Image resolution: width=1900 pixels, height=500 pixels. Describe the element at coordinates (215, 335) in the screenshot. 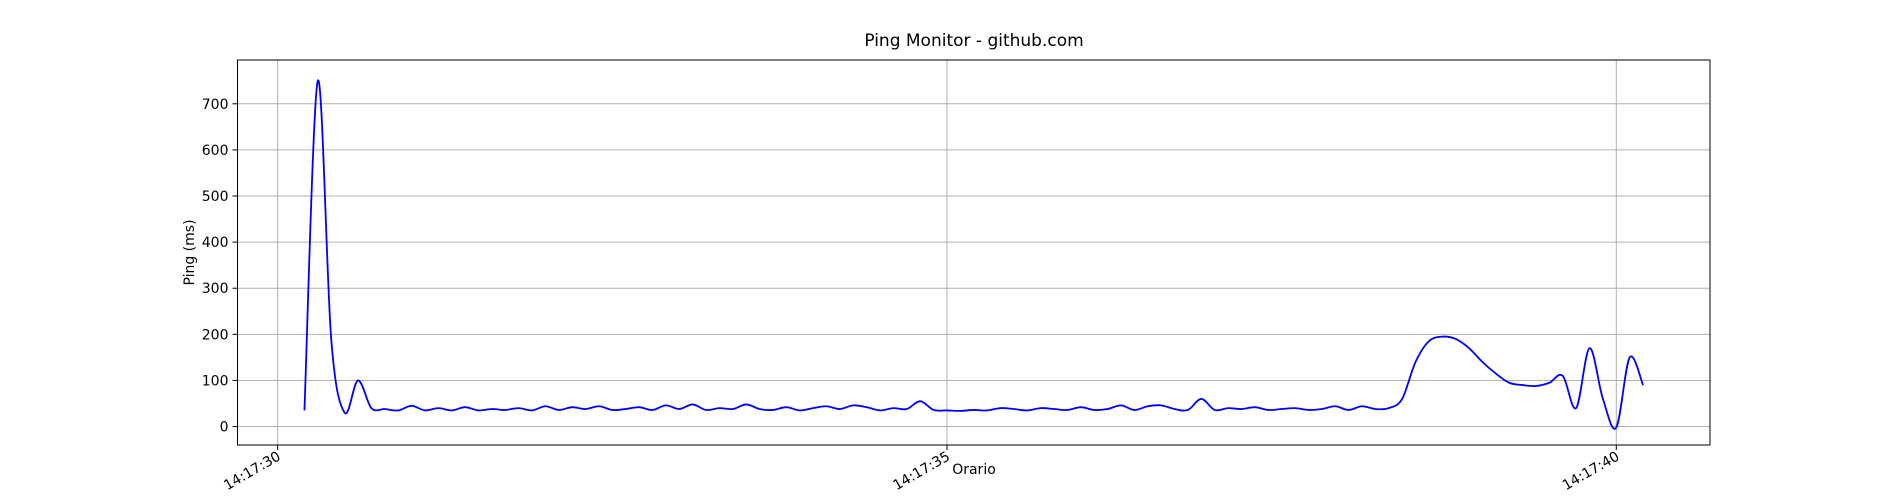

I see `y-tick-label: 200` at that location.